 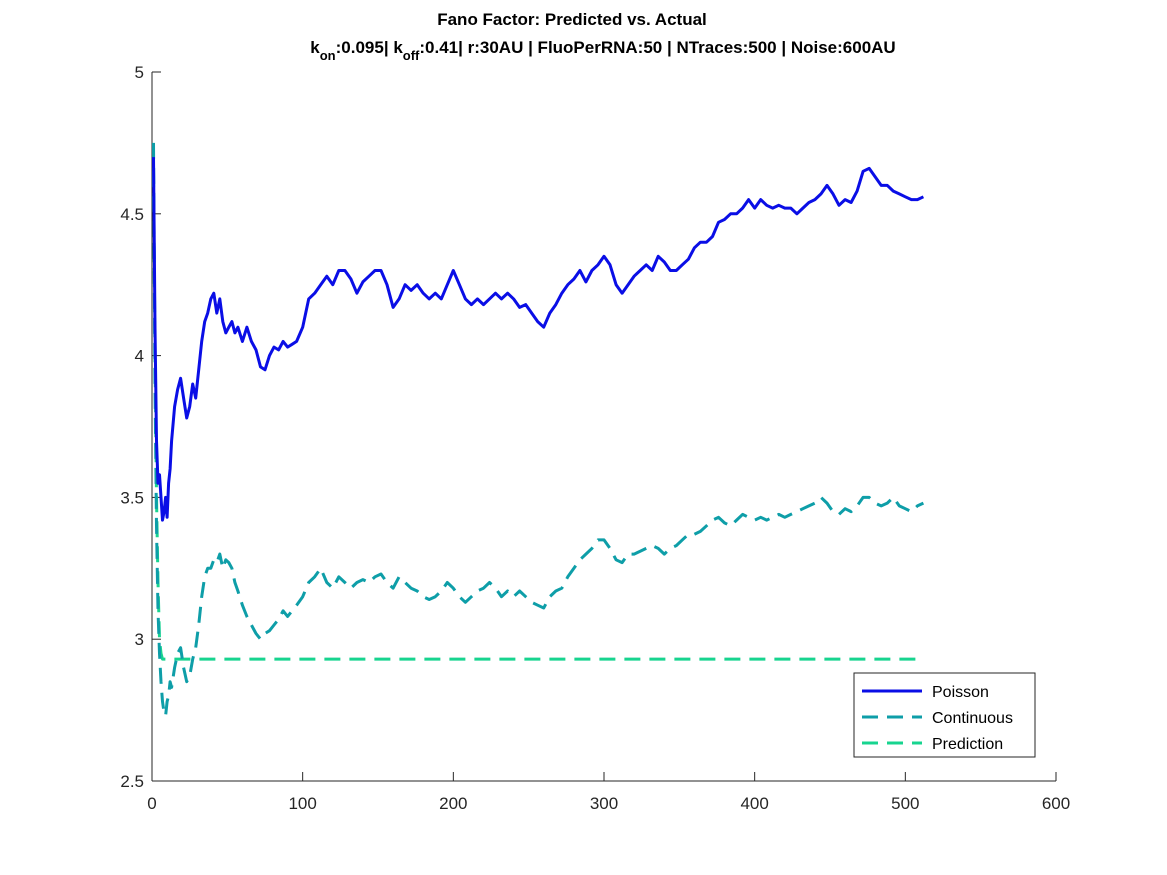 I want to click on legend-label-continuous: Continuous, so click(x=972, y=718).